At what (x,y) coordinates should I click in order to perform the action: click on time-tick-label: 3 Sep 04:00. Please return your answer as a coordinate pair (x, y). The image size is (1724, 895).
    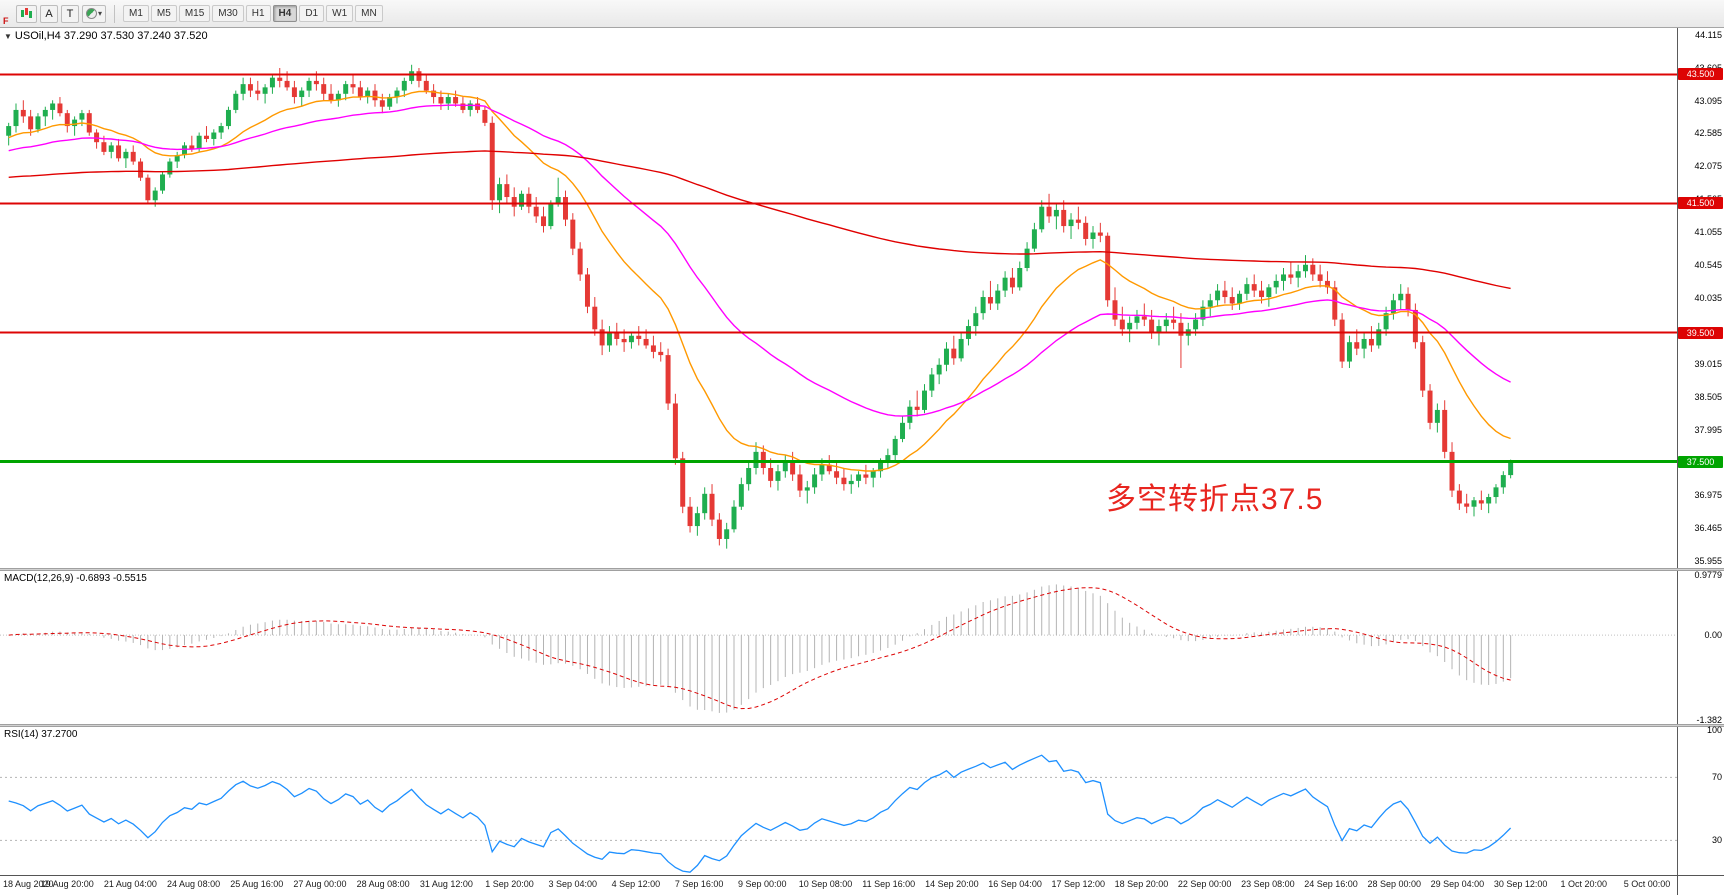
    Looking at the image, I should click on (572, 884).